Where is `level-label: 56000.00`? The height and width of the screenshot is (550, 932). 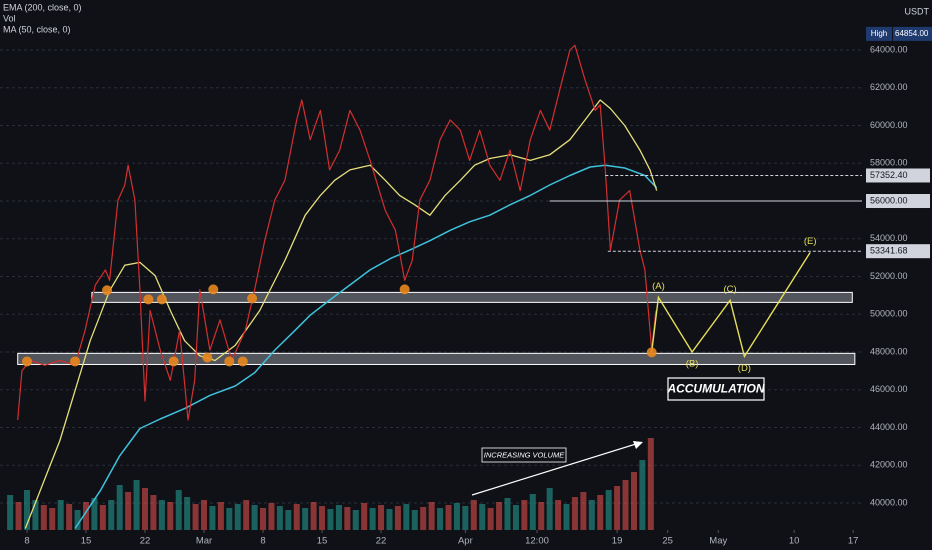 level-label: 56000.00 is located at coordinates (889, 200).